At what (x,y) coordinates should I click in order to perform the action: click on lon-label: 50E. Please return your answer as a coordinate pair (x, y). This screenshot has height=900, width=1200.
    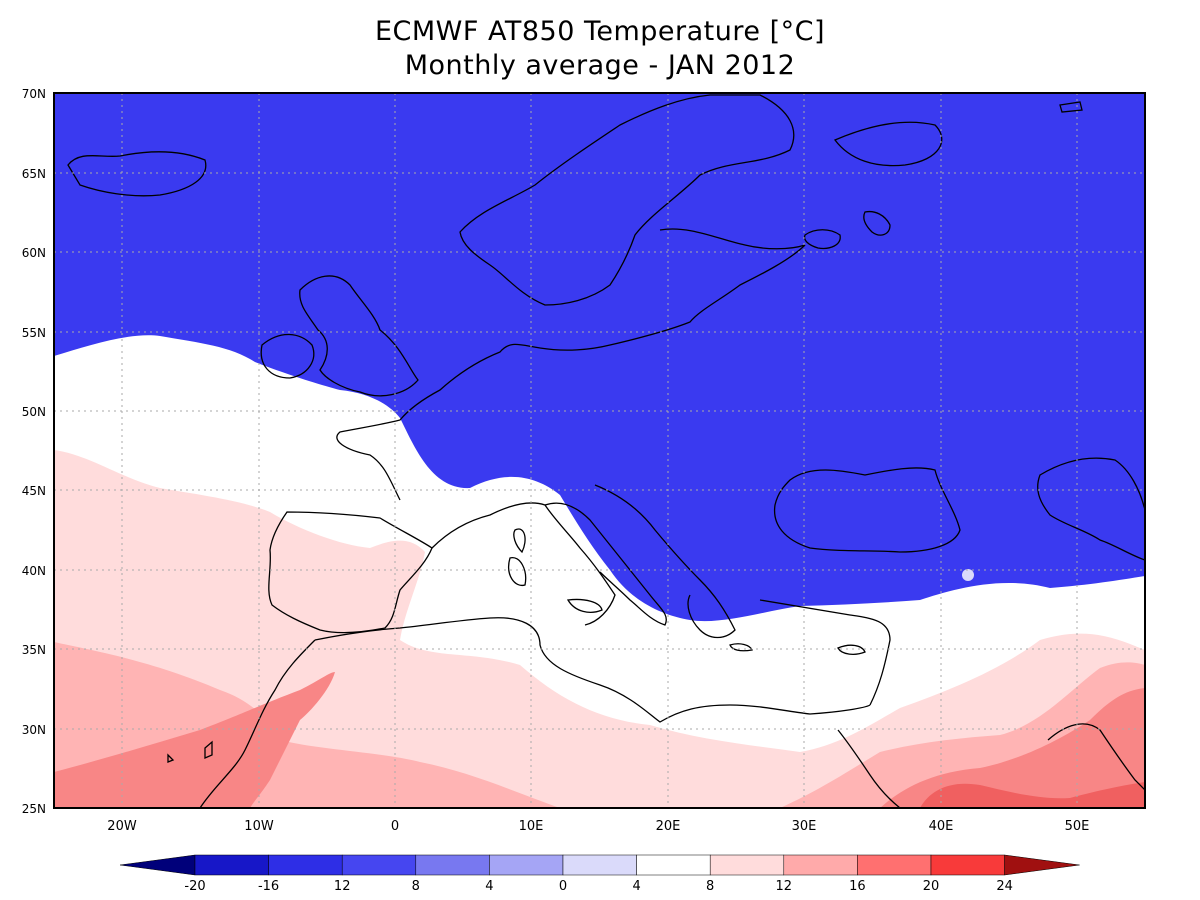
    Looking at the image, I should click on (1077, 826).